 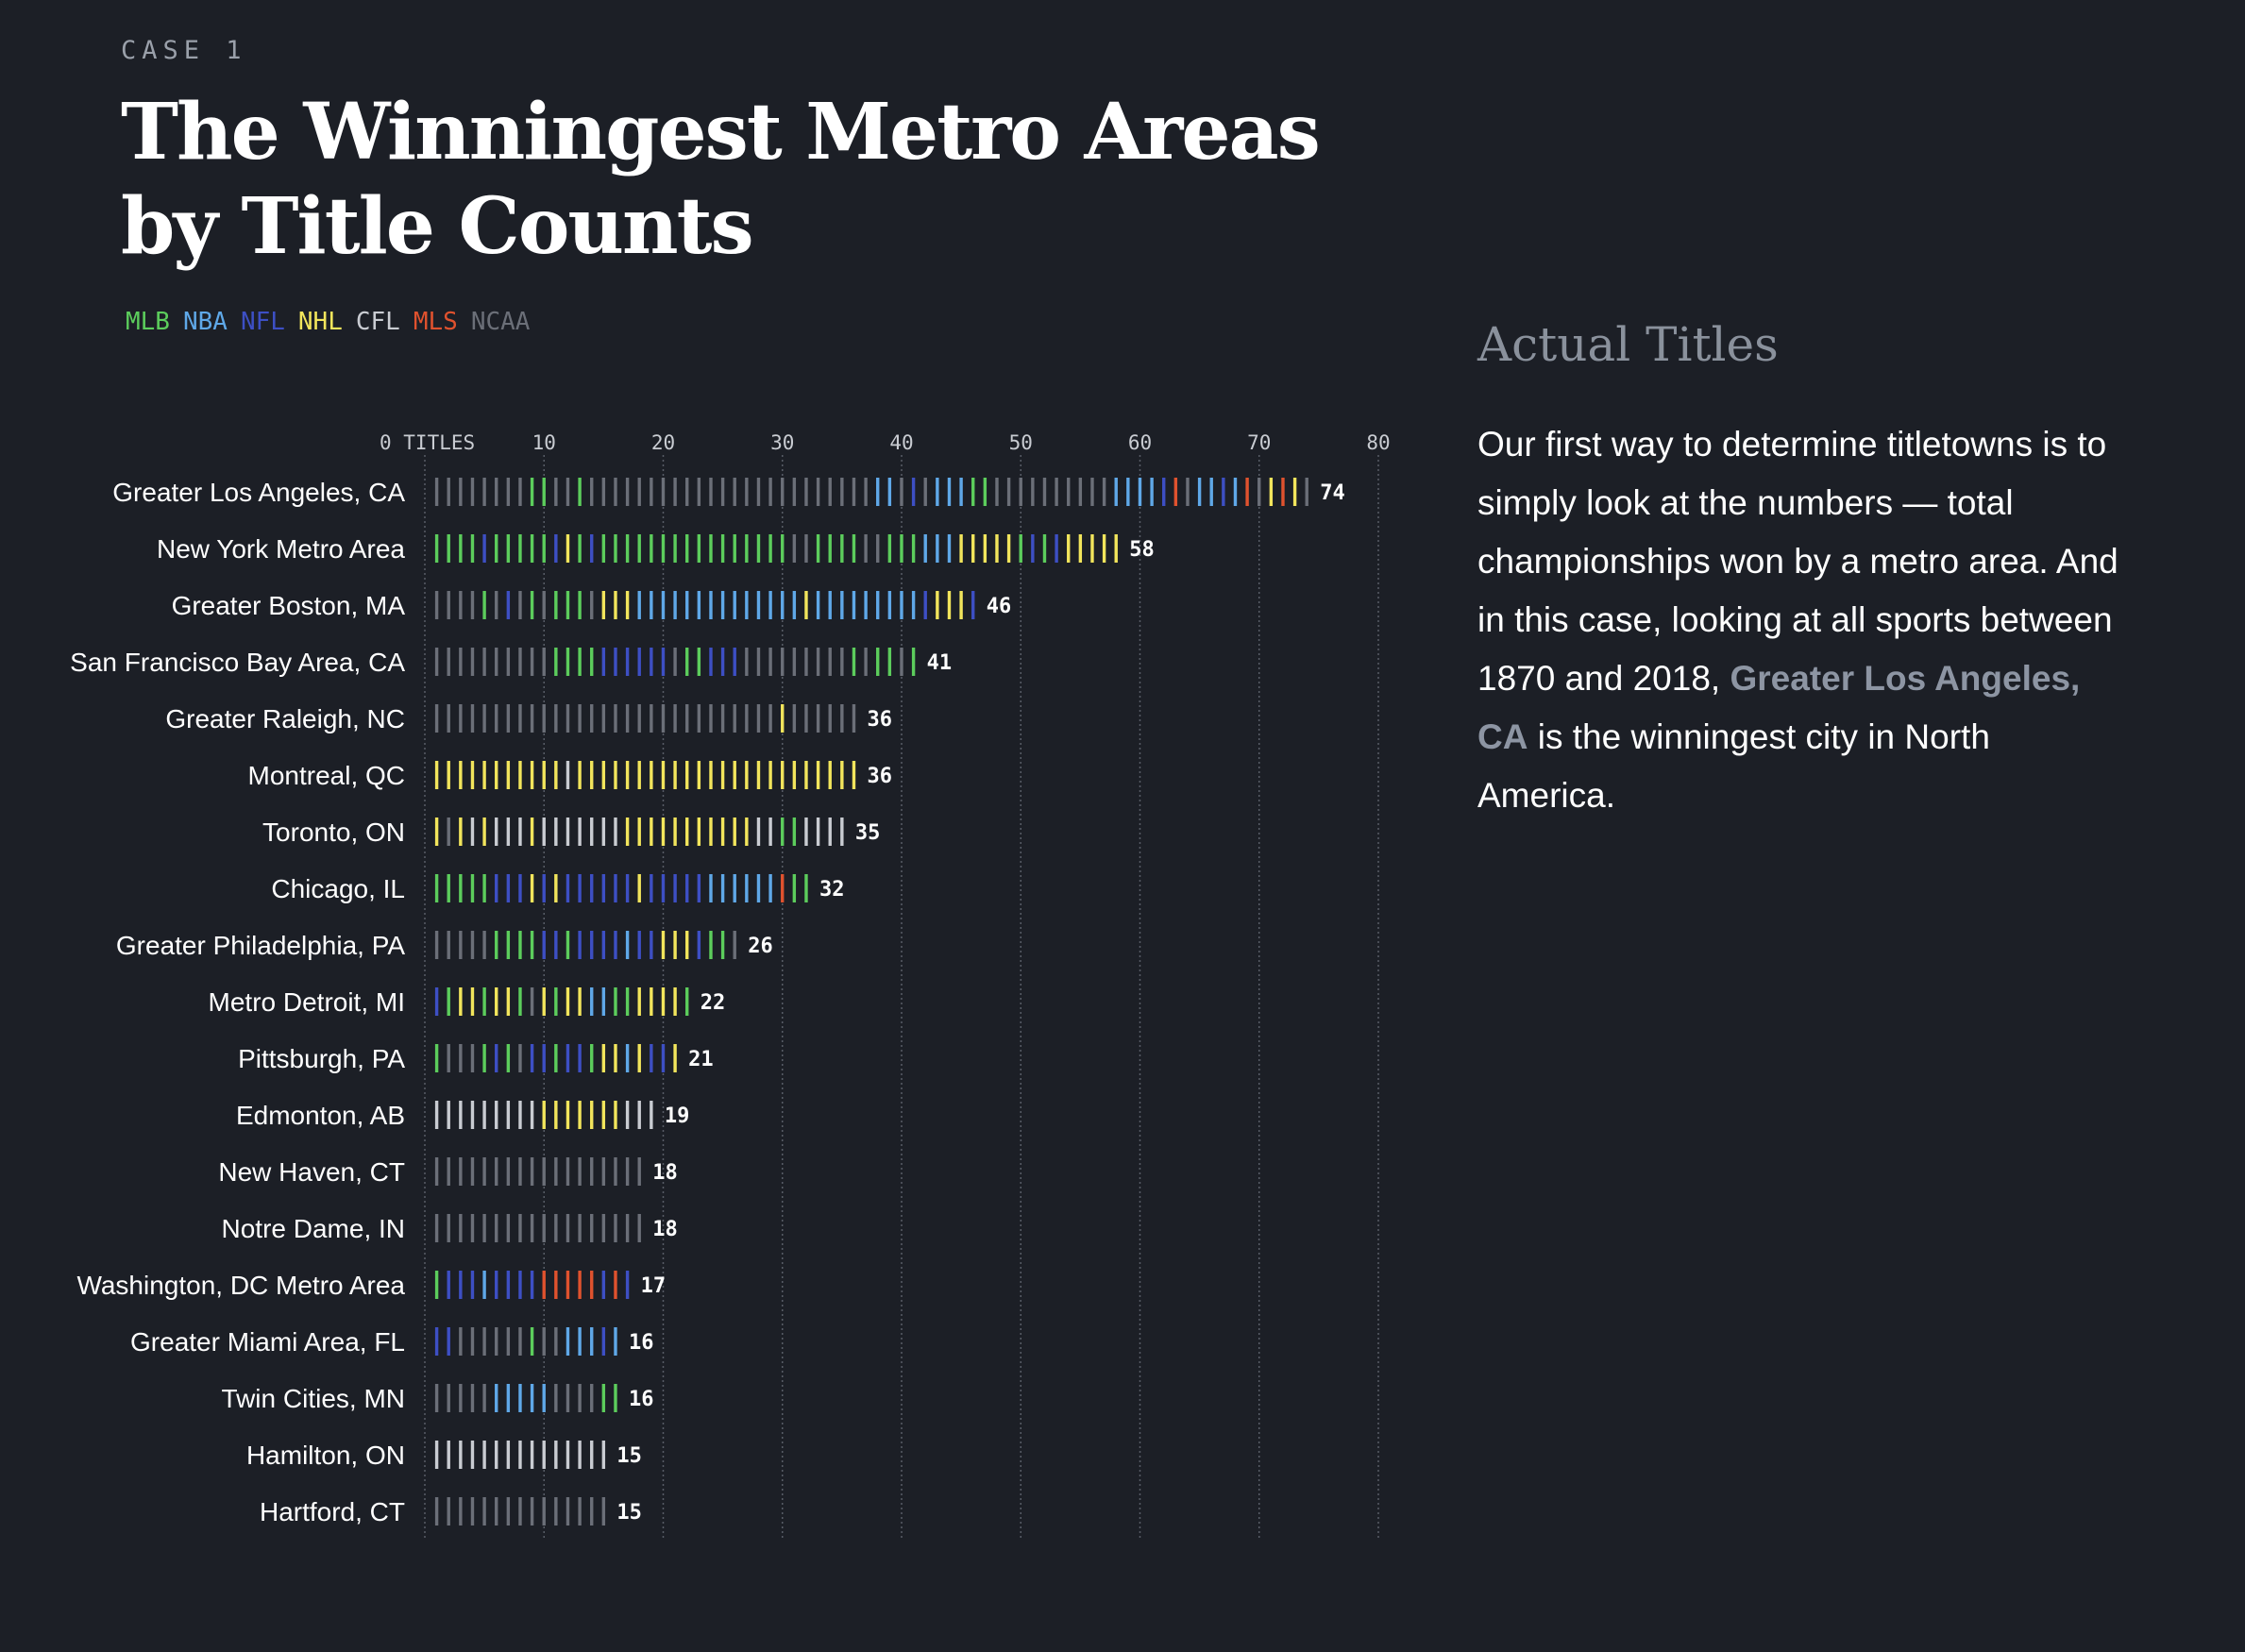 What do you see at coordinates (444, 945) in the screenshot?
I see `chart-row: Greater Philadelphia, PA 26` at bounding box center [444, 945].